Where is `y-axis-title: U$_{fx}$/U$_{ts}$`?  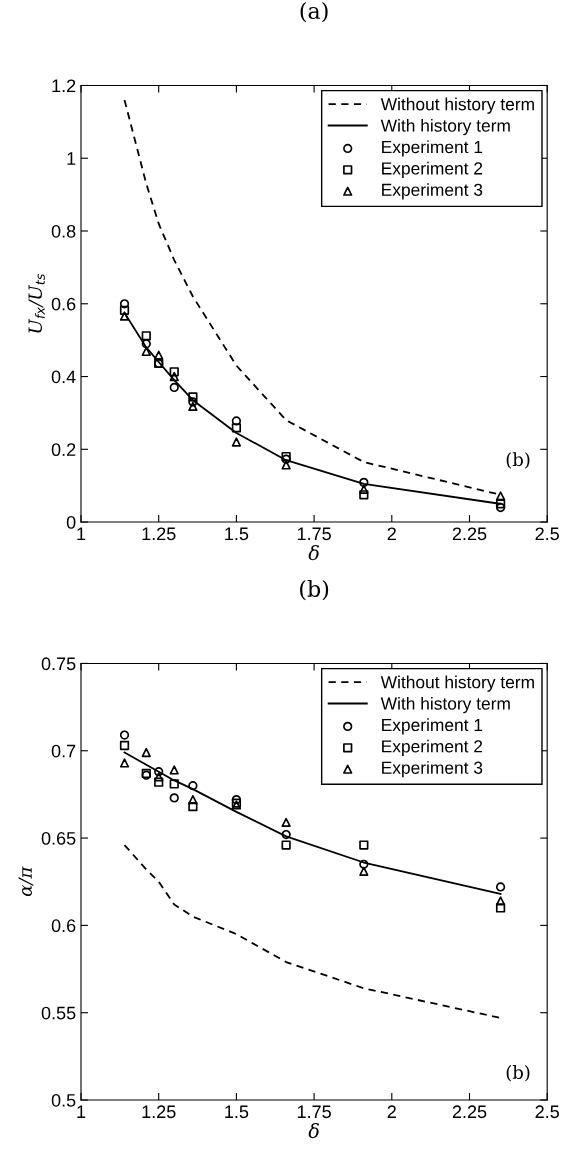 y-axis-title: U$_{fx}$/U$_{ts}$ is located at coordinates (36, 303).